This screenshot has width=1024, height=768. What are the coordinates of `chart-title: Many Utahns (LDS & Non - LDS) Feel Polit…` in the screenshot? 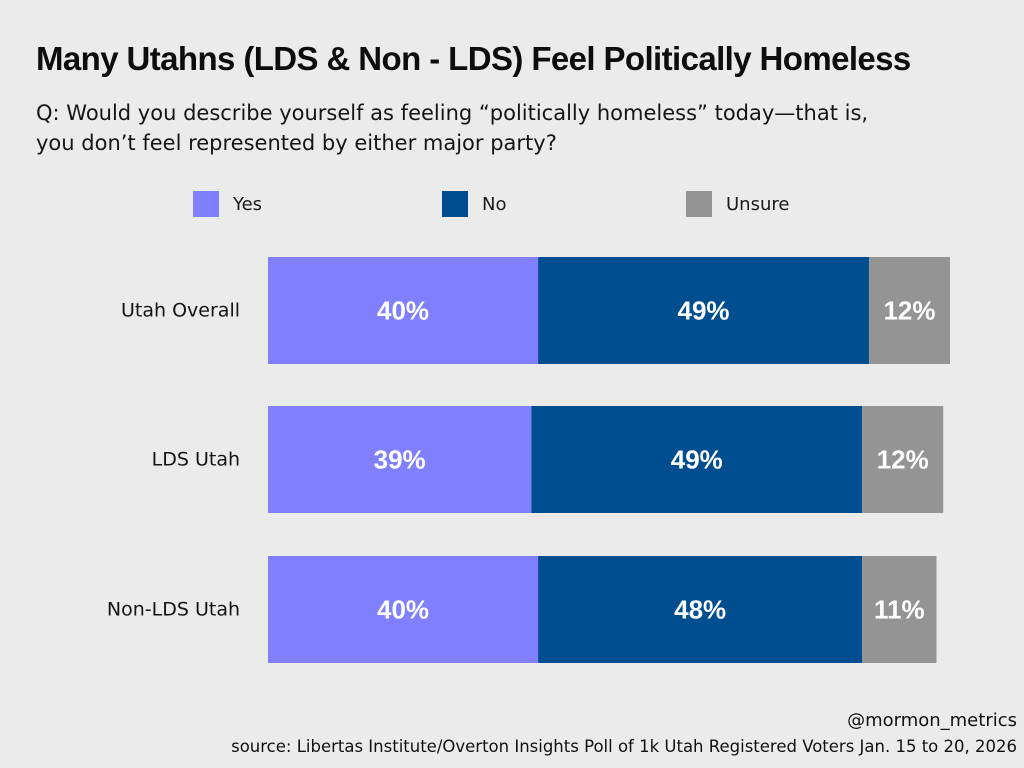 It's located at (473, 58).